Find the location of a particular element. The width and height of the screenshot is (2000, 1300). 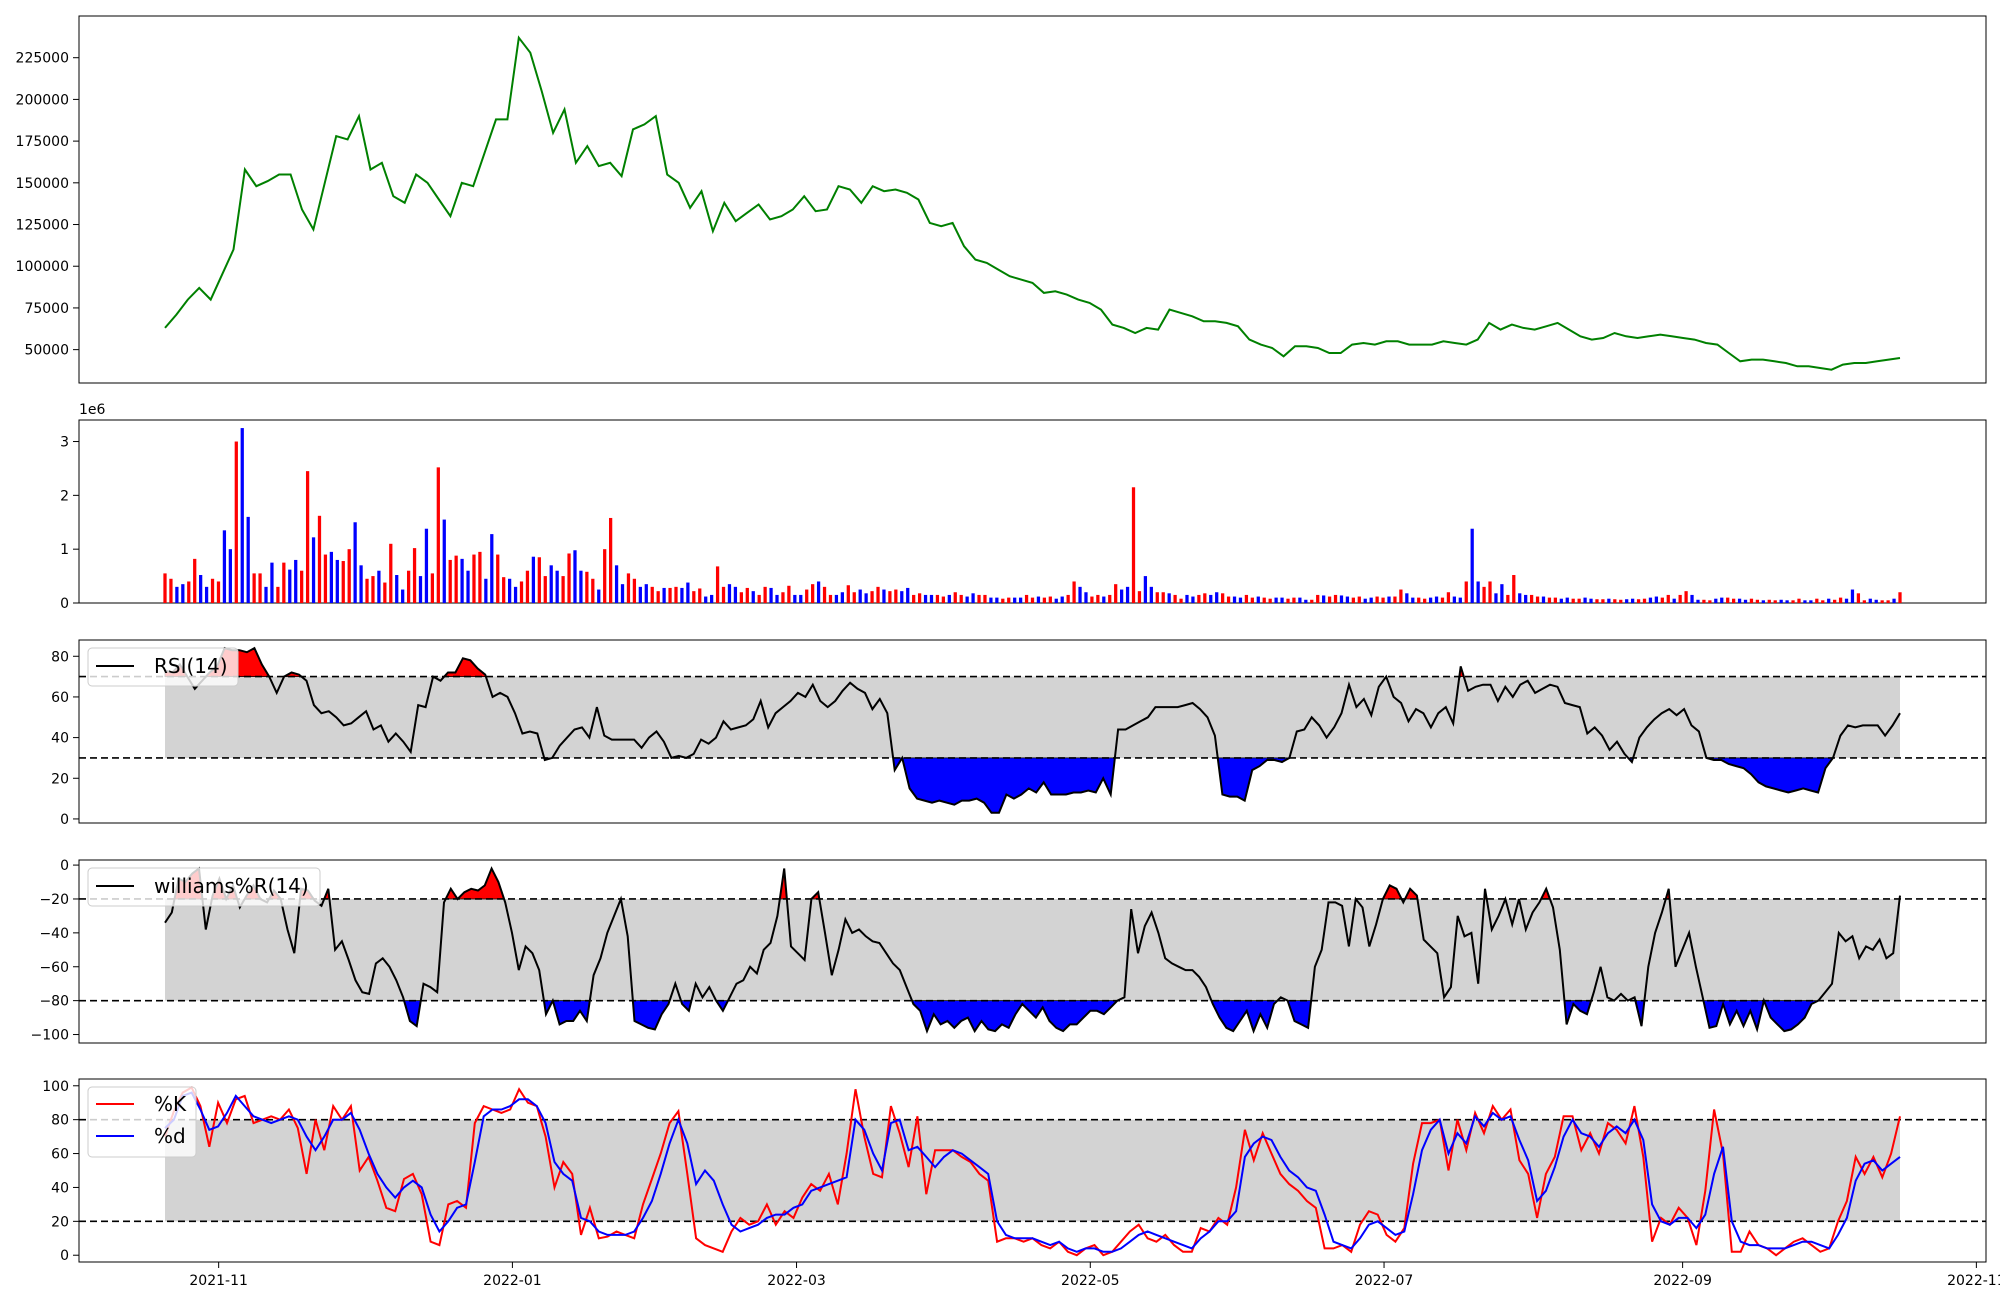

rsi-y-tick-label: 20 is located at coordinates (60, 779).